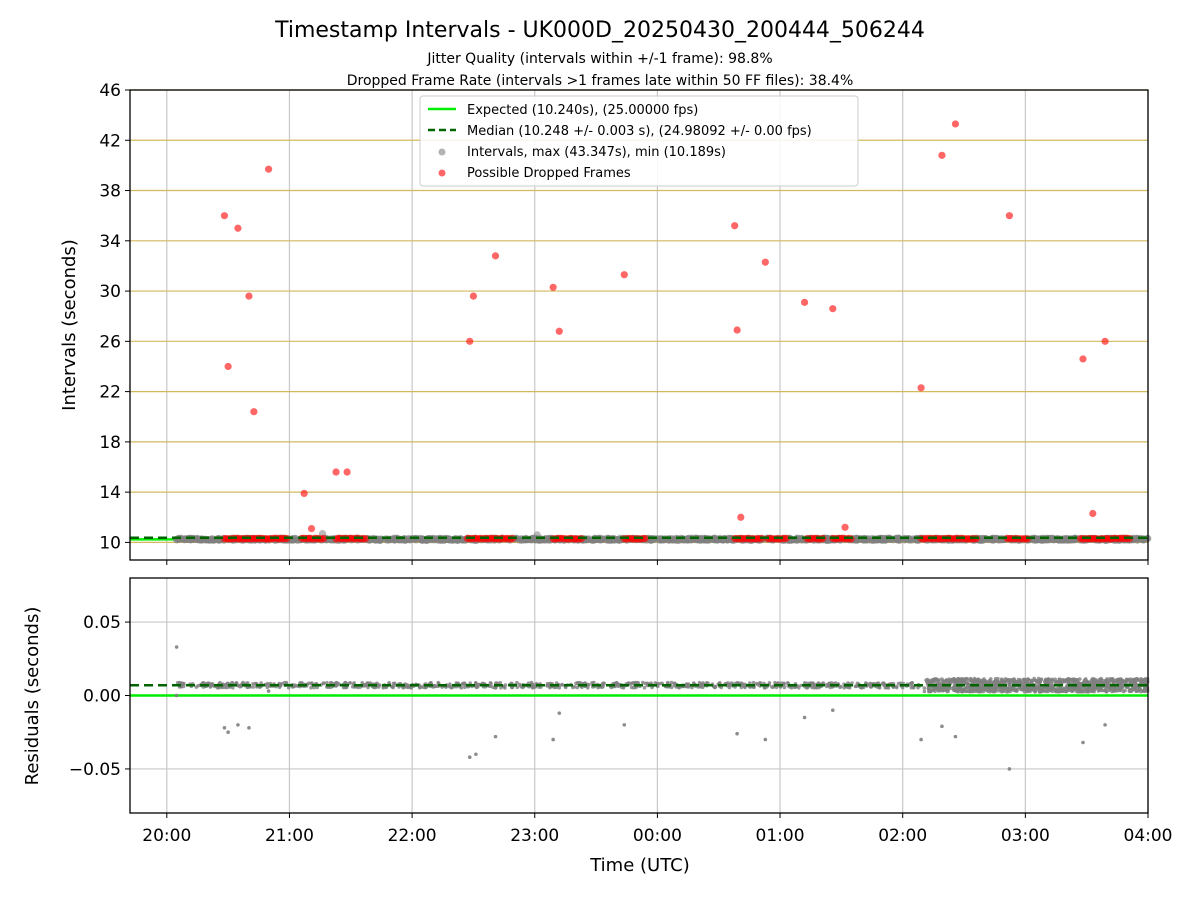  What do you see at coordinates (110, 91) in the screenshot?
I see `intervals-y-tick-label: 46` at bounding box center [110, 91].